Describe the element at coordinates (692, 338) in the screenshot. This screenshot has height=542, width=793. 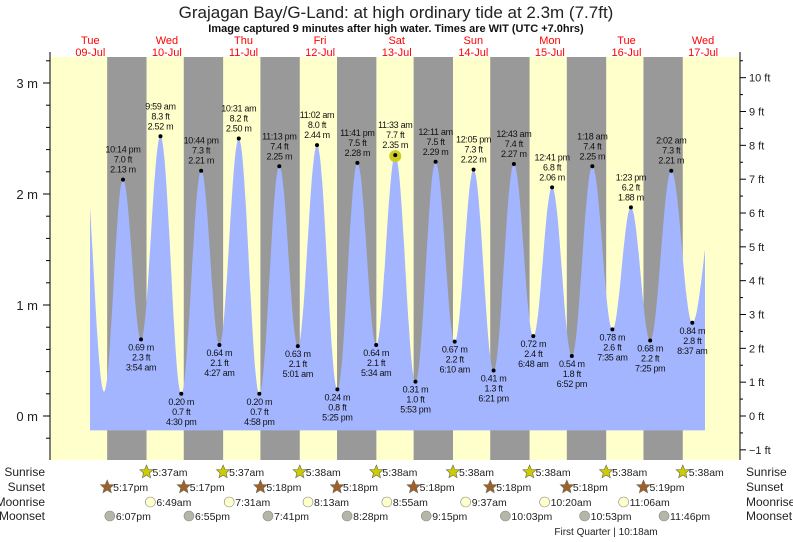
I see `low-tide-mark: 0.84 m2.8 ft8:37 am` at that location.